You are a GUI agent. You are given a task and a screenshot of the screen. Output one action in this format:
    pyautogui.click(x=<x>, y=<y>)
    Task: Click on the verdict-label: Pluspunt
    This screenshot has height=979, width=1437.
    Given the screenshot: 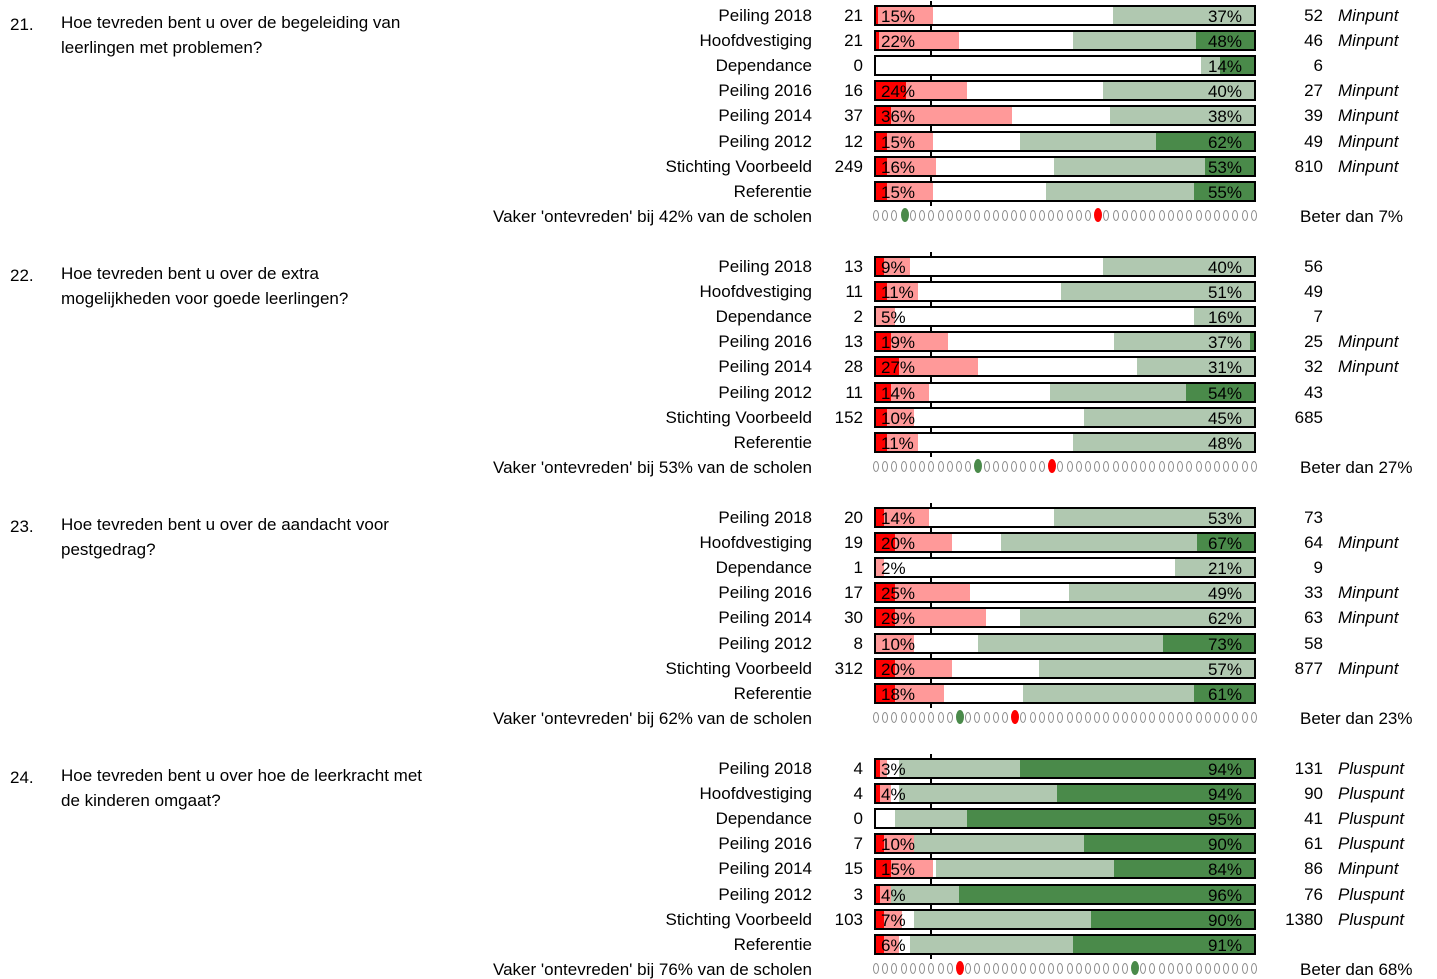 What is the action you would take?
    pyautogui.click(x=1371, y=894)
    